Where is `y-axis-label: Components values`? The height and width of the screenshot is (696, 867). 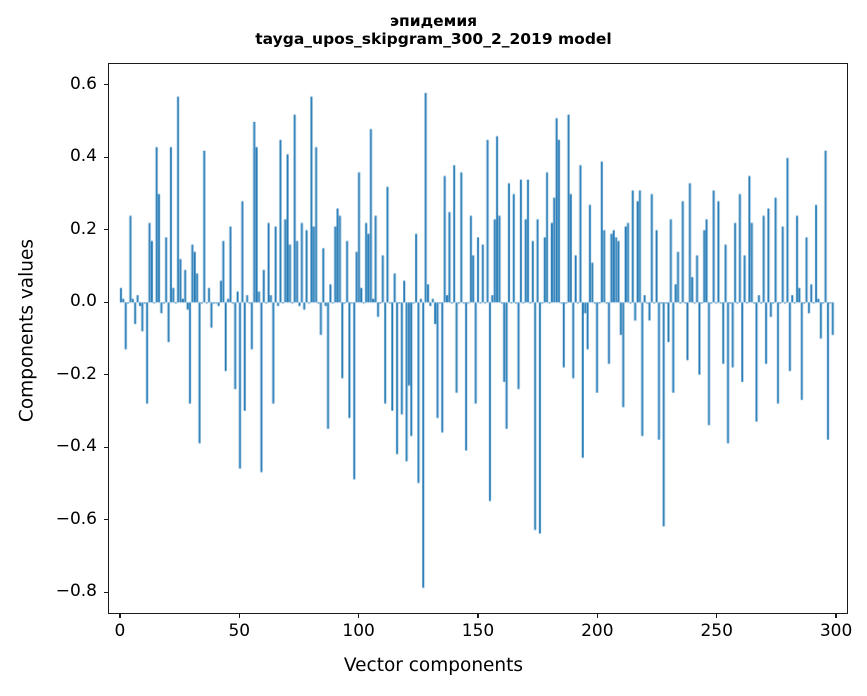
y-axis-label: Components values is located at coordinates (27, 330).